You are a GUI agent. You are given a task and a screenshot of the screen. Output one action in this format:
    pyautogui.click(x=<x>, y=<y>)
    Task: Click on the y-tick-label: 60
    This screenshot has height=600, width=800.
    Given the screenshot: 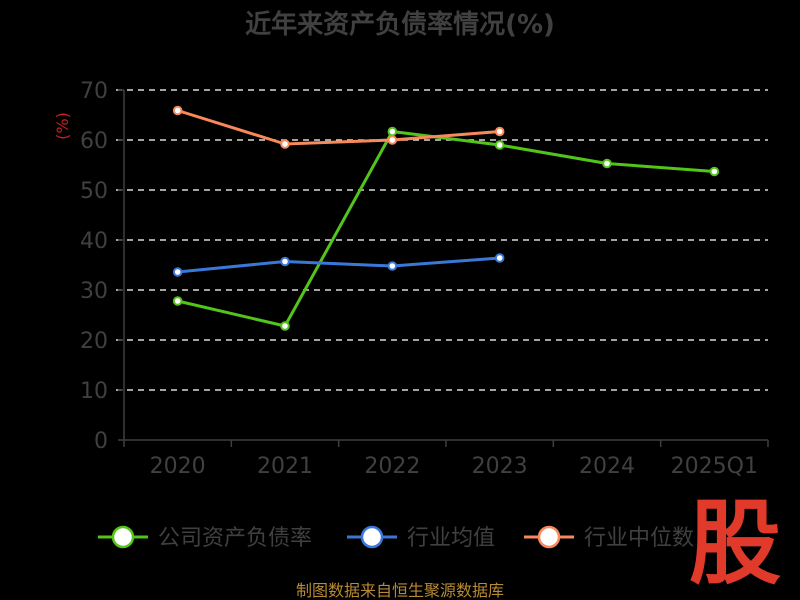 What is the action you would take?
    pyautogui.click(x=94, y=141)
    